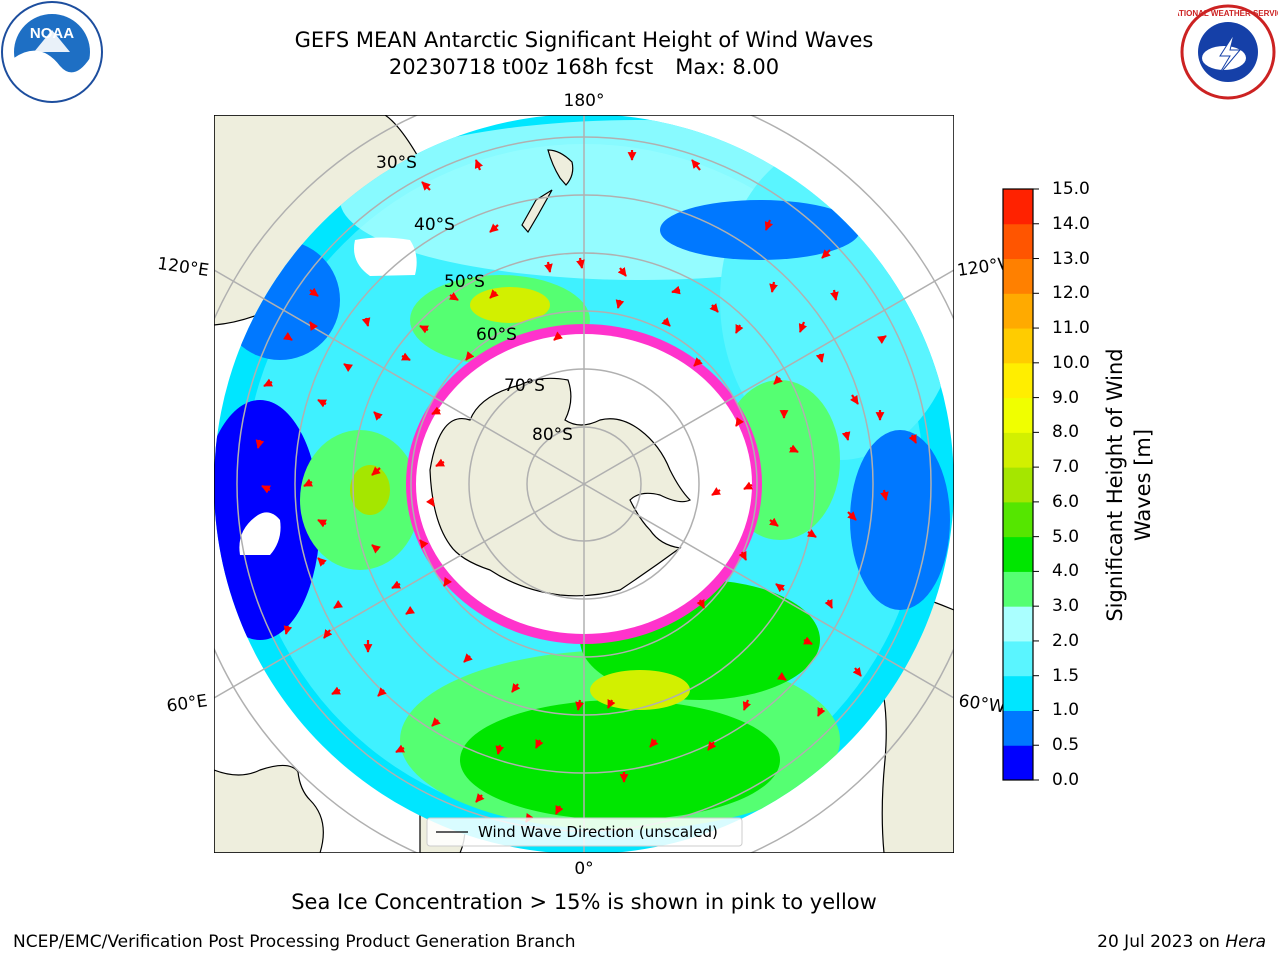 This screenshot has height=960, width=1280. What do you see at coordinates (1129, 485) in the screenshot?
I see `colorbar-label: Significant Height of Wind Waves [m]` at bounding box center [1129, 485].